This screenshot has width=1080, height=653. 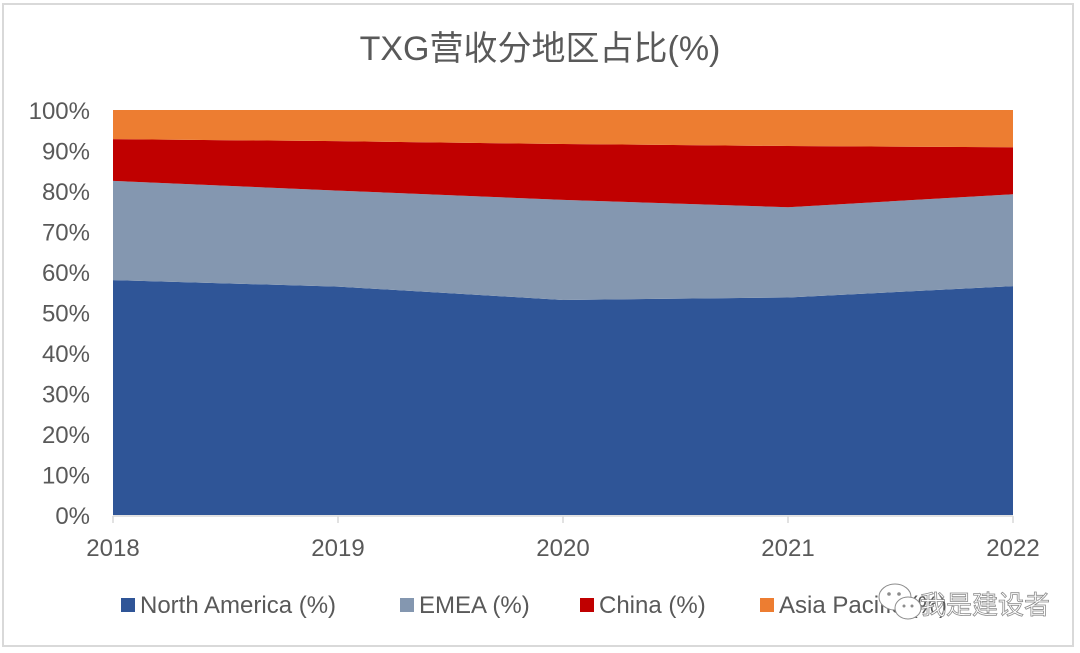 What do you see at coordinates (985, 605) in the screenshot?
I see `watermark-text: 我是建设者` at bounding box center [985, 605].